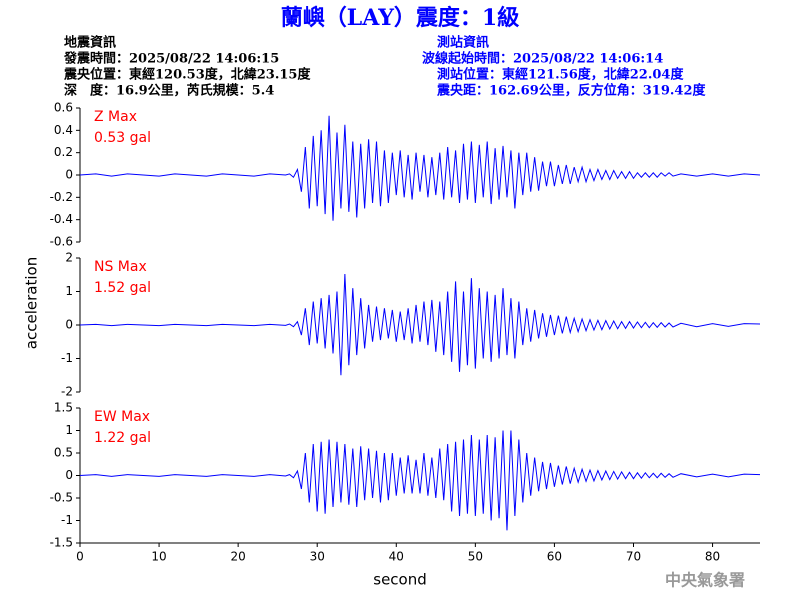 The image size is (800, 600). I want to click on y-tick-label: -0.4, so click(61, 219).